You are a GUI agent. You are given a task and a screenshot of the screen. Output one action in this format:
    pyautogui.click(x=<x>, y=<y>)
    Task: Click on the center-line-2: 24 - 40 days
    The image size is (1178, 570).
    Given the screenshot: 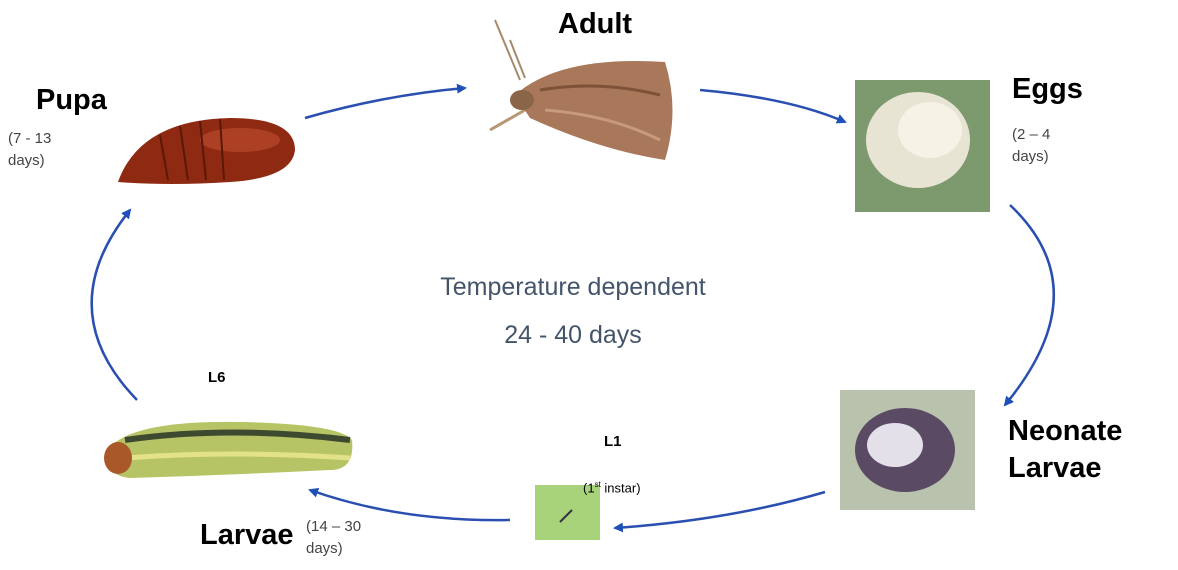 What is the action you would take?
    pyautogui.click(x=573, y=335)
    